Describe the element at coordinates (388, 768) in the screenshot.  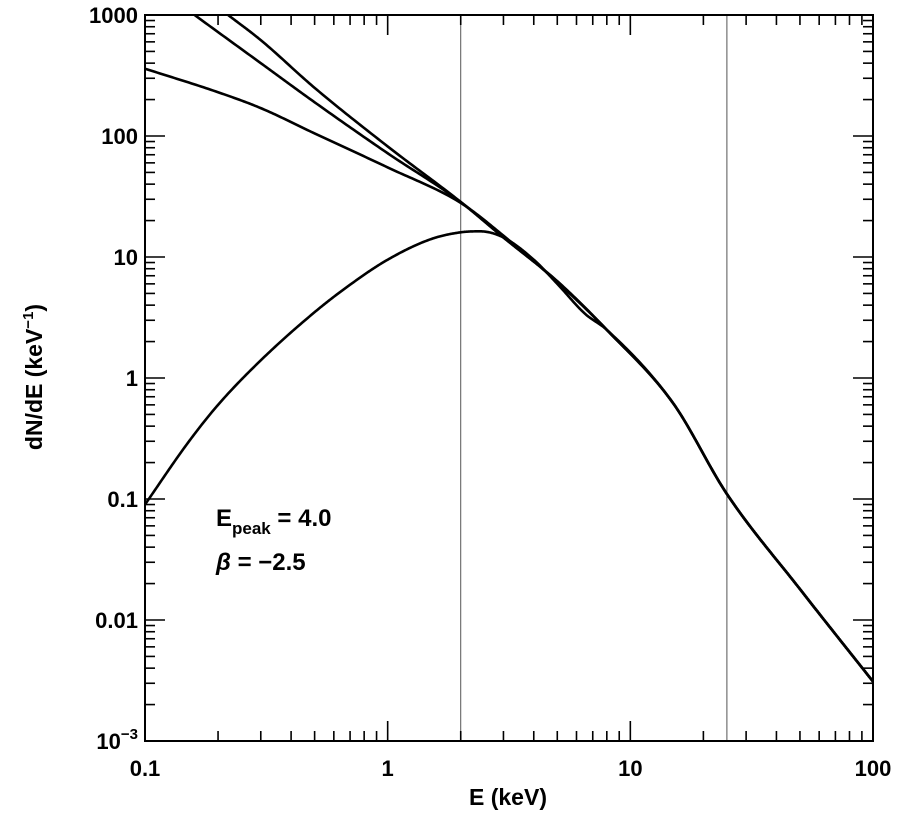
I see `x-tick-label: 1` at that location.